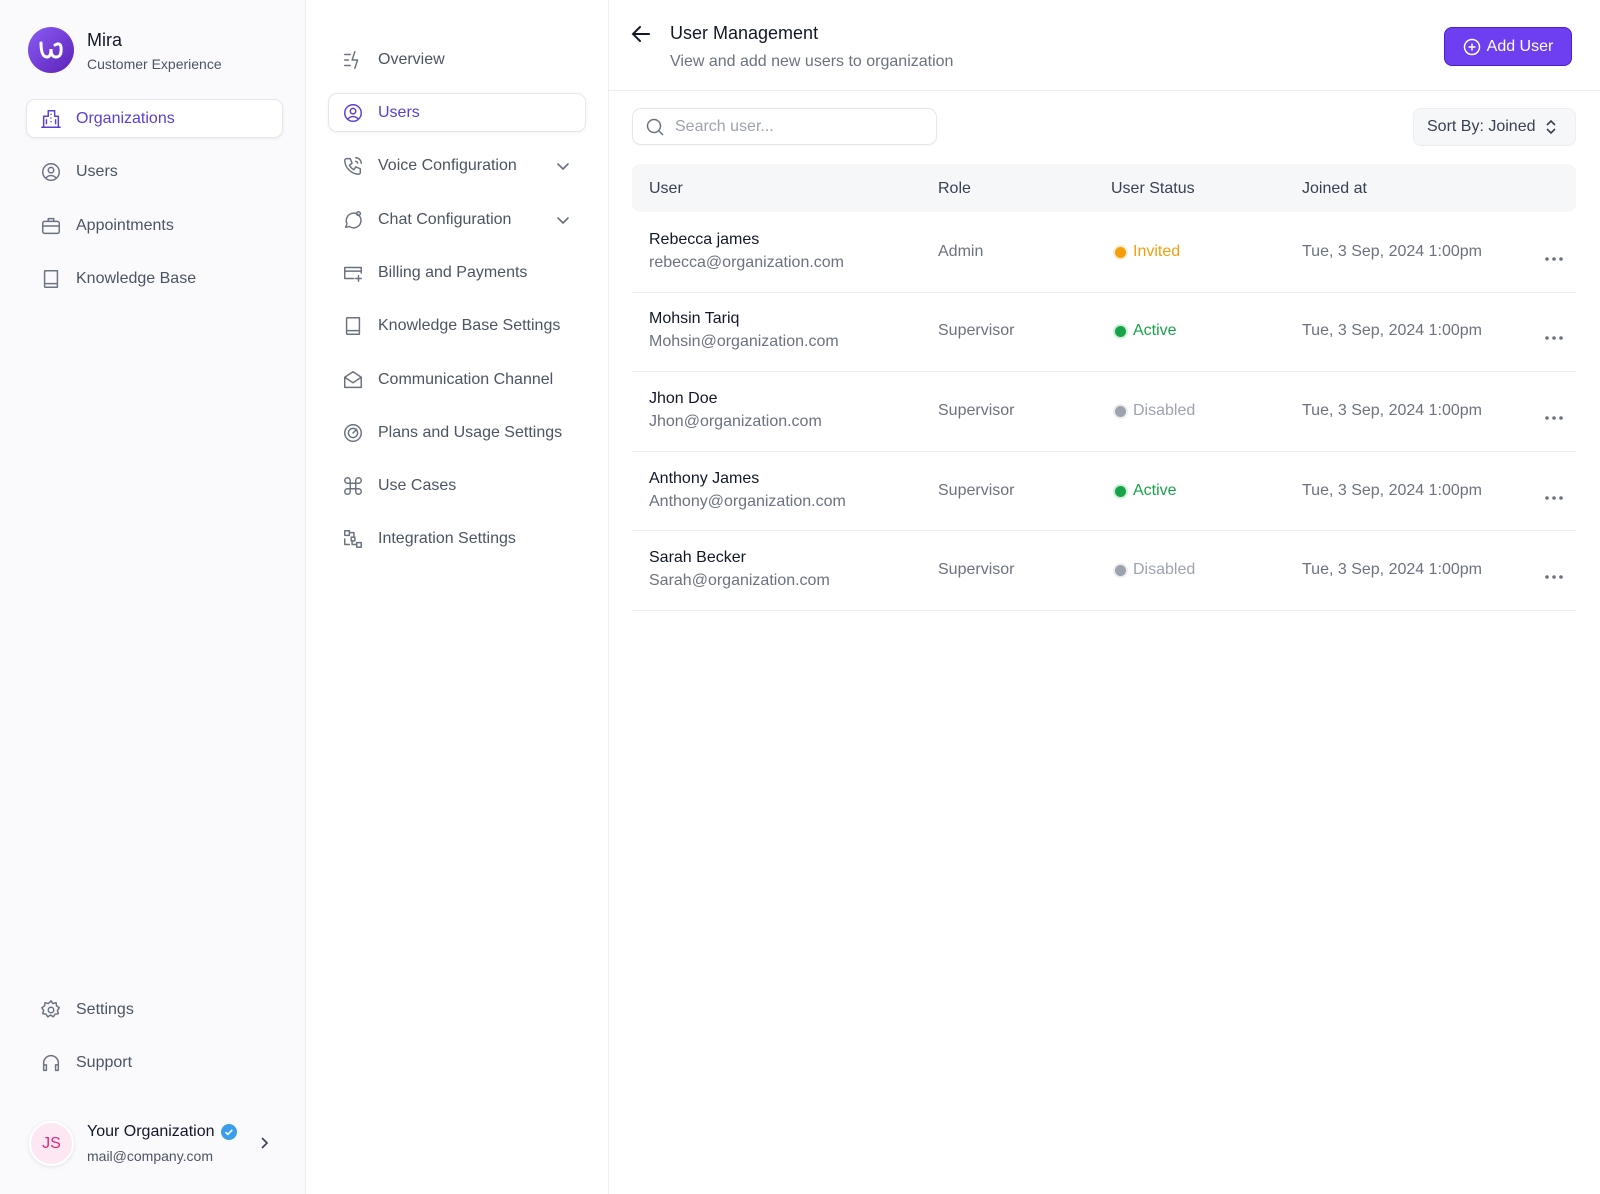 This screenshot has height=1194, width=1600. What do you see at coordinates (683, 398) in the screenshot?
I see `user-name: Jhon Doe` at bounding box center [683, 398].